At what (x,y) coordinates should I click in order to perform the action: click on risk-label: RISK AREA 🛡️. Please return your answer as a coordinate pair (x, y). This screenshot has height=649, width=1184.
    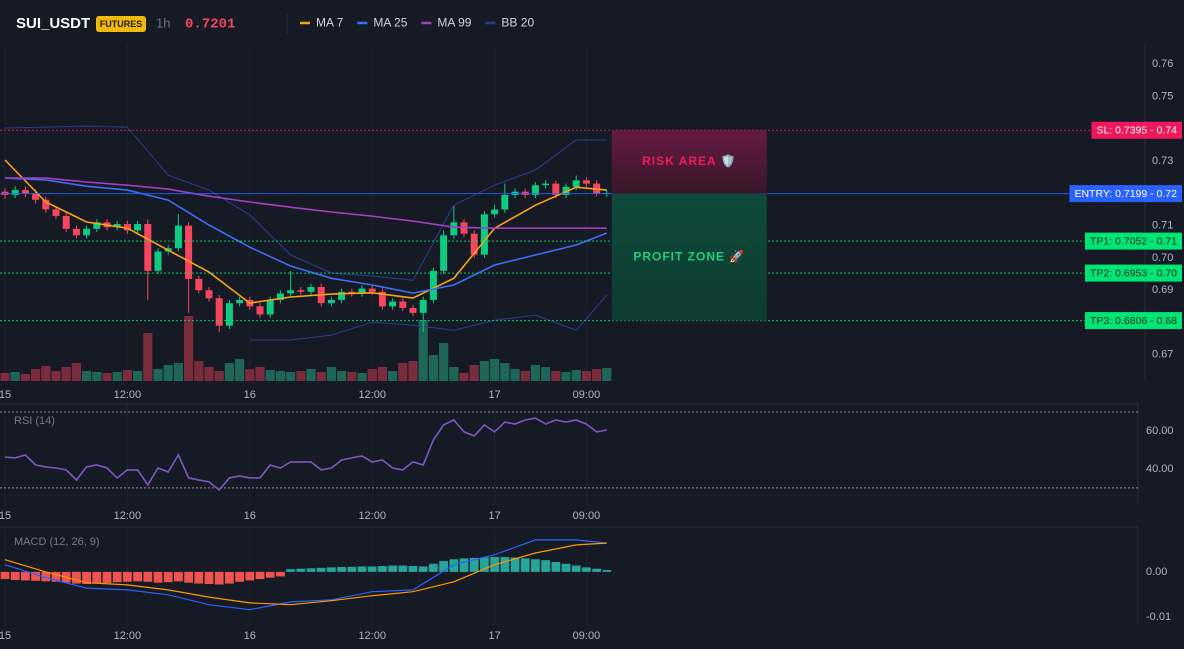
    Looking at the image, I should click on (689, 161).